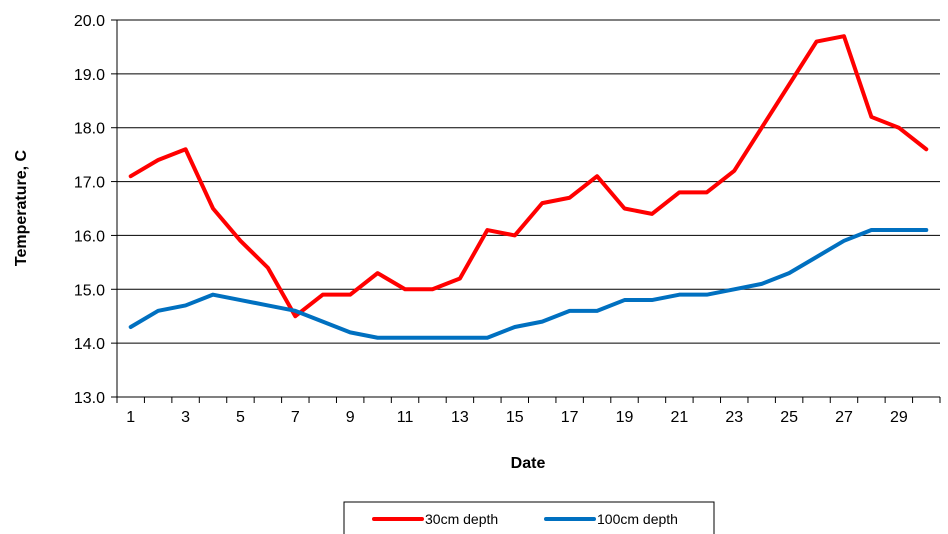 This screenshot has width=948, height=534. What do you see at coordinates (240, 417) in the screenshot?
I see `x-tick-label: 5` at bounding box center [240, 417].